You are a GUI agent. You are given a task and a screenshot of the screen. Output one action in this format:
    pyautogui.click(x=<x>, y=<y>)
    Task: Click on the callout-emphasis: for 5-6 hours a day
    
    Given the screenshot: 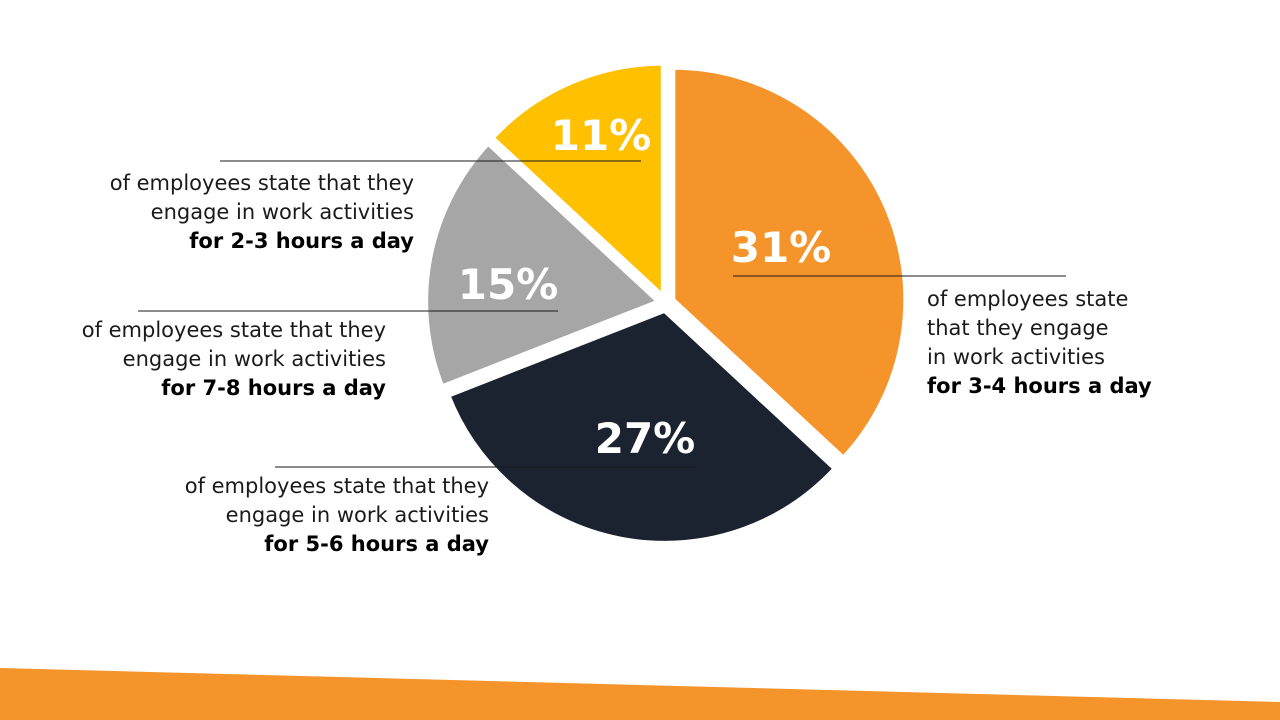 What is the action you would take?
    pyautogui.click(x=376, y=544)
    